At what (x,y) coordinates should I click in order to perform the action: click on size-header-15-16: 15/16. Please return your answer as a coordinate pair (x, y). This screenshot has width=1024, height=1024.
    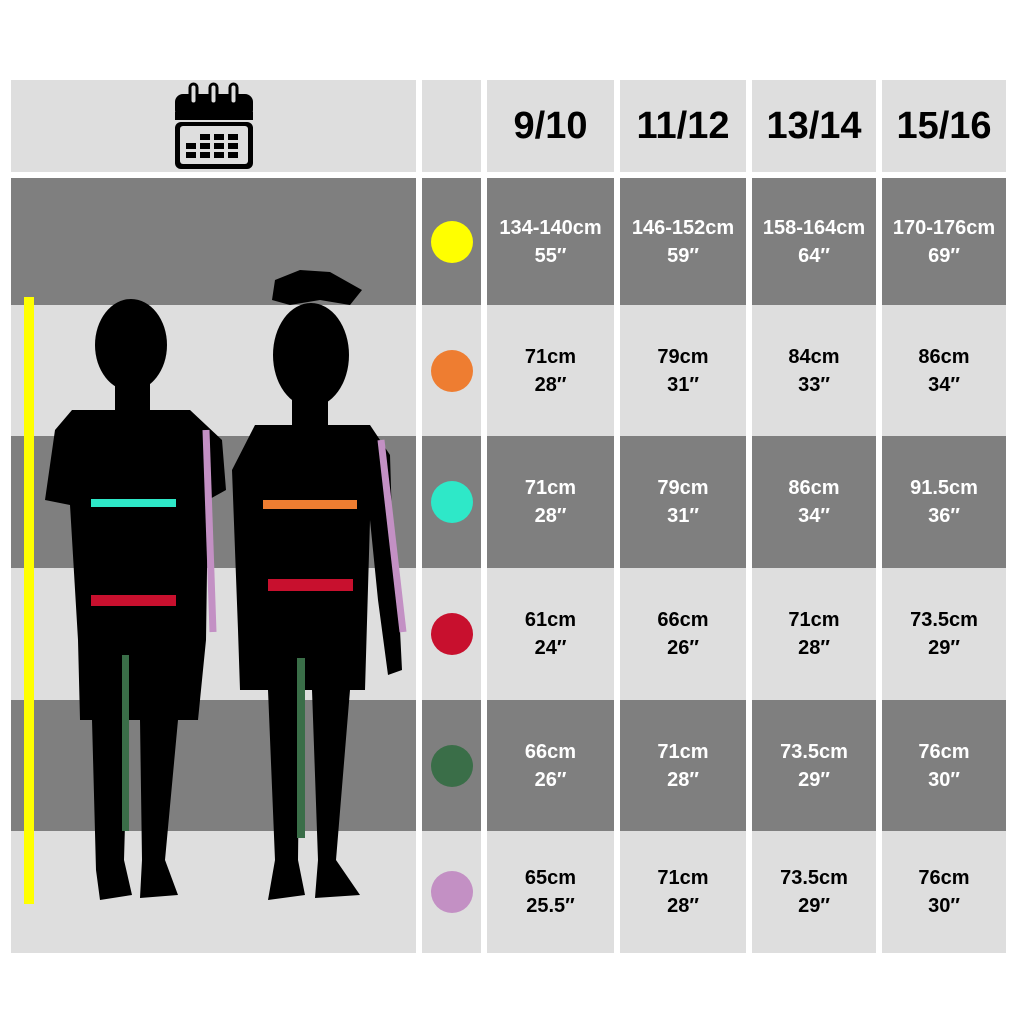
    Looking at the image, I should click on (944, 126).